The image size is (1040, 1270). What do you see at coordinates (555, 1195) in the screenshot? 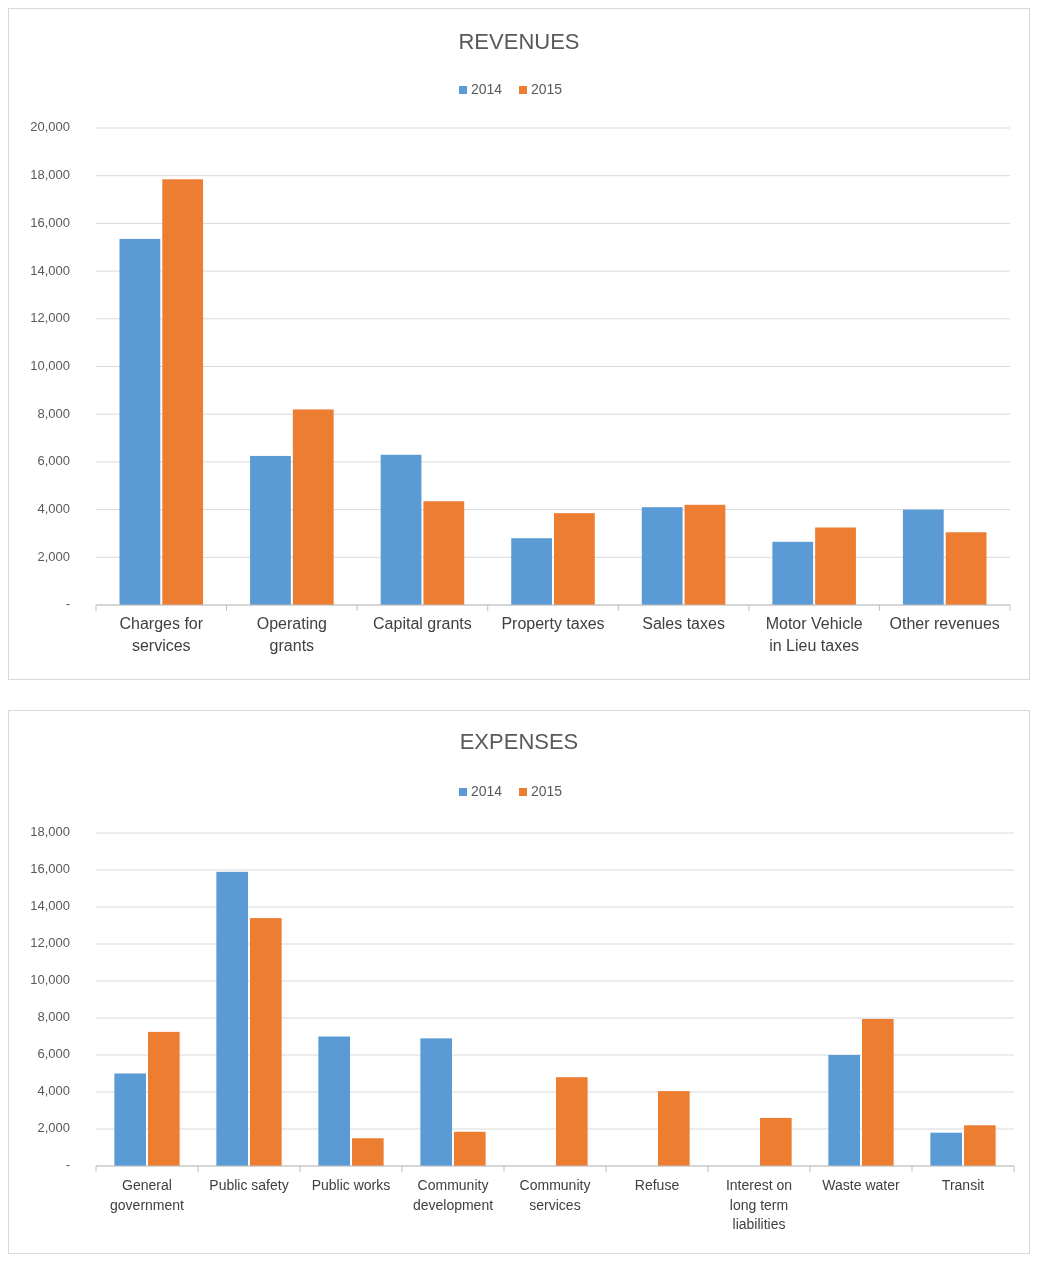
I see `x-tick-label: Community services` at bounding box center [555, 1195].